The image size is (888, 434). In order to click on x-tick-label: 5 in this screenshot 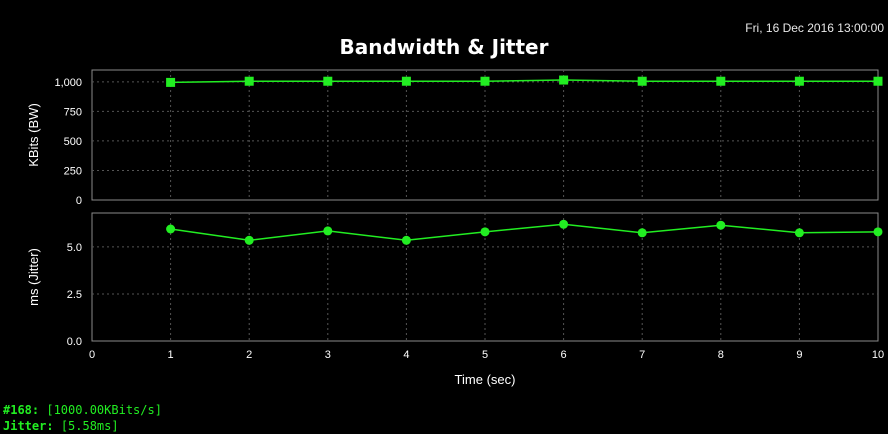, I will do `click(485, 355)`.